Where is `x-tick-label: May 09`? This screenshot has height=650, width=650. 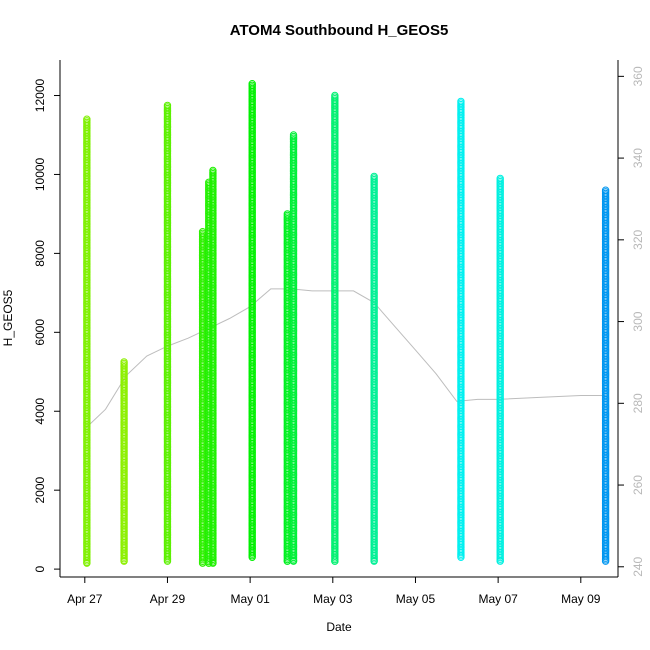
x-tick-label: May 09 is located at coordinates (581, 599).